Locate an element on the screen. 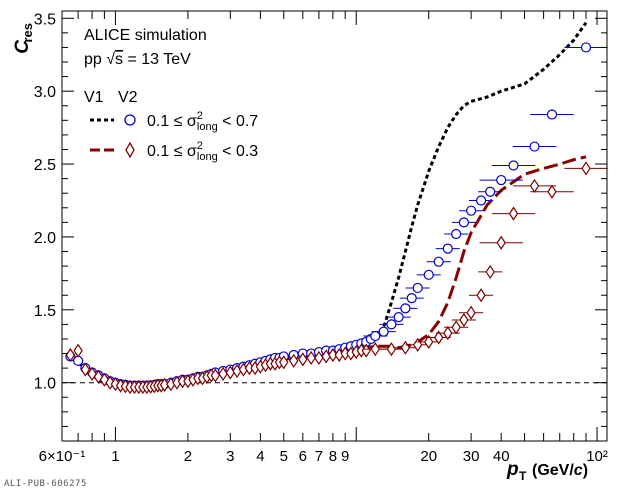 This screenshot has width=620, height=491. legend-marker-narrow is located at coordinates (130, 150).